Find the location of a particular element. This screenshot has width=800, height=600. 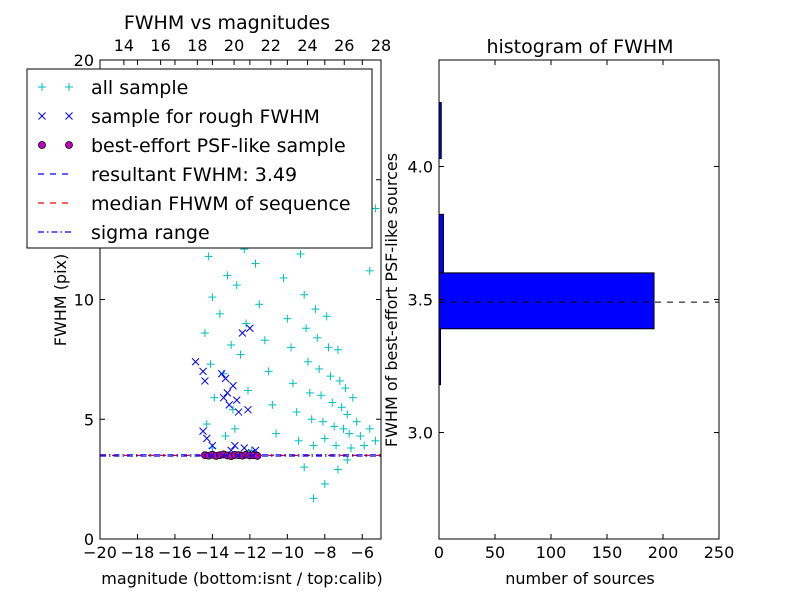

x-tick-label-1: −18 is located at coordinates (138, 552).